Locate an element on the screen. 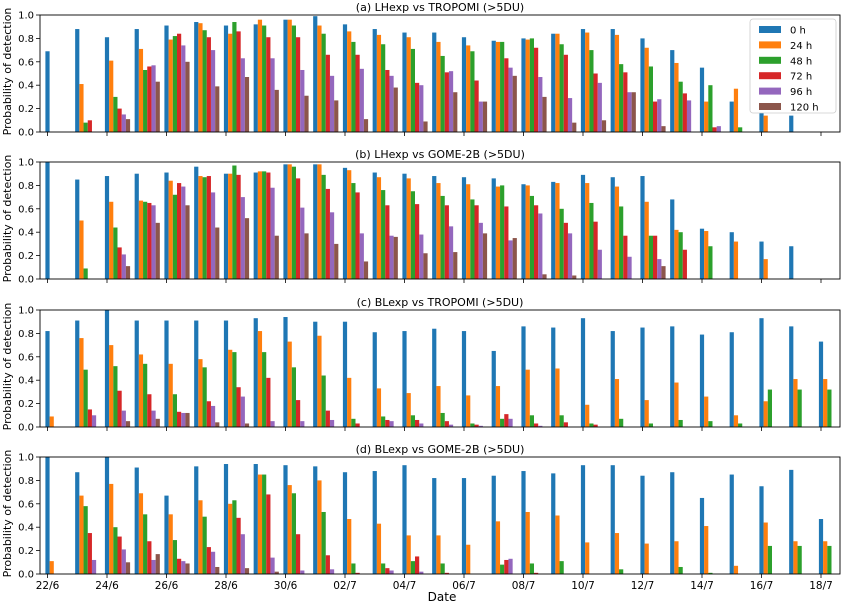 This screenshot has width=850, height=605. legend: 0 h 24 h 48 h 72 h 96 h 120 h is located at coordinates (793, 66).